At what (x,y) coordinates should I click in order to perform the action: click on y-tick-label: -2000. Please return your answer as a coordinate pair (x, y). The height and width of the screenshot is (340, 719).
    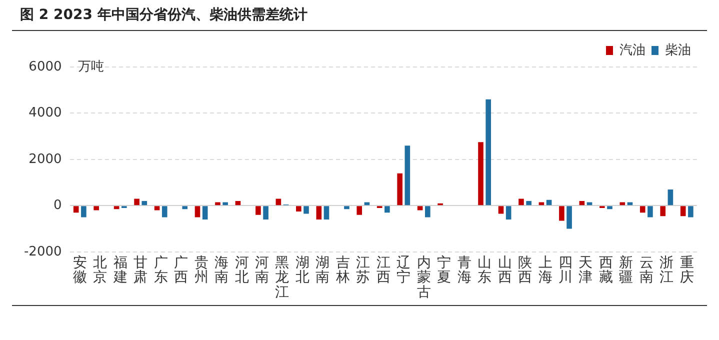
    Looking at the image, I should click on (43, 252).